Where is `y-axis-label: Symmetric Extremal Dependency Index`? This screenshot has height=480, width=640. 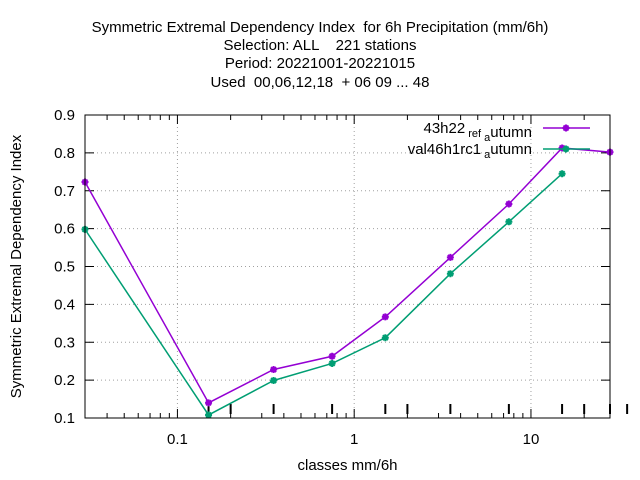 y-axis-label: Symmetric Extremal Dependency Index is located at coordinates (16, 266).